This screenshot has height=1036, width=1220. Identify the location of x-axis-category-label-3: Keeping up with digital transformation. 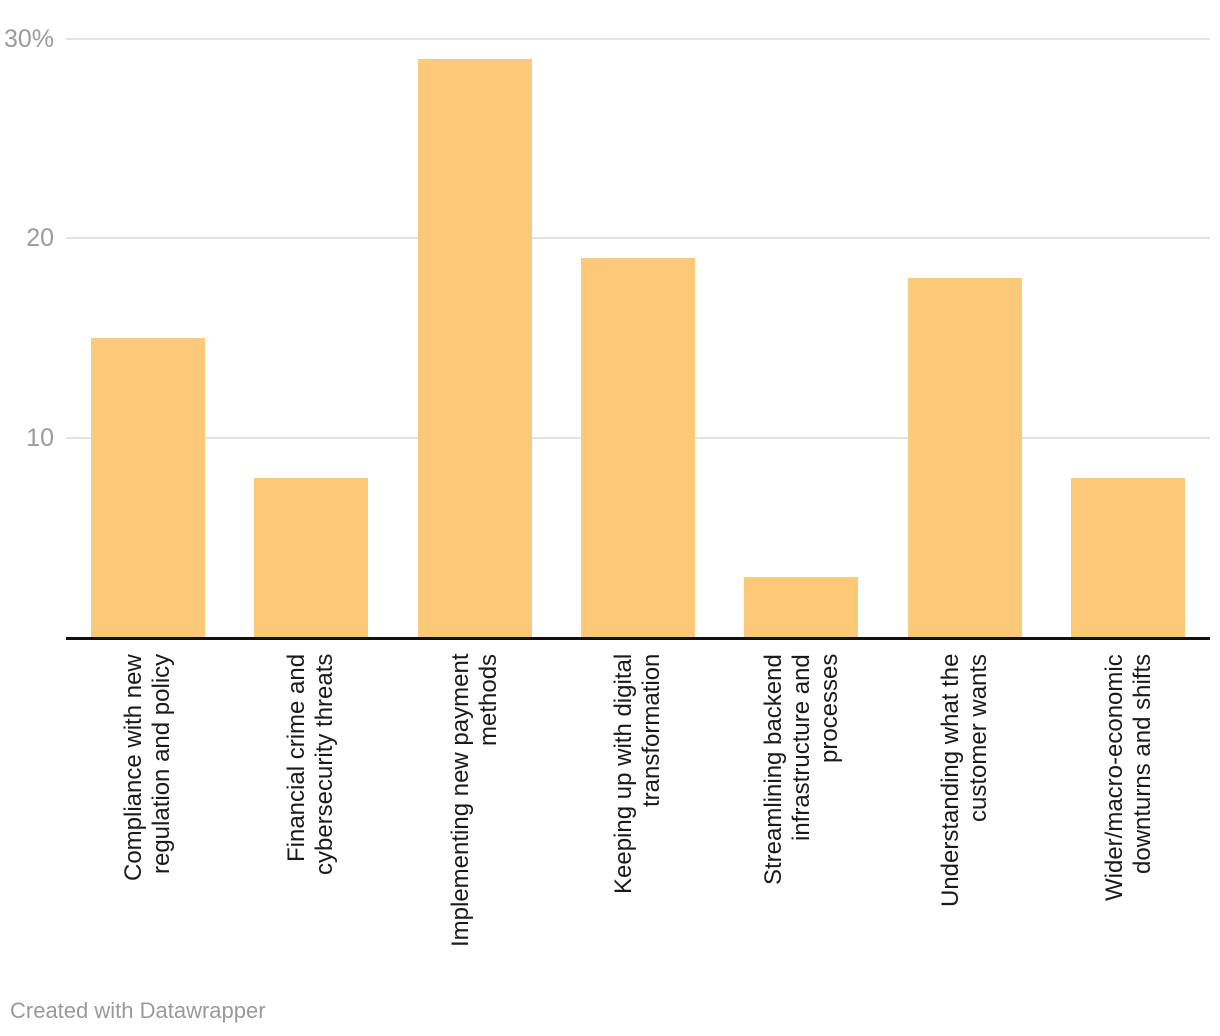
(637, 774).